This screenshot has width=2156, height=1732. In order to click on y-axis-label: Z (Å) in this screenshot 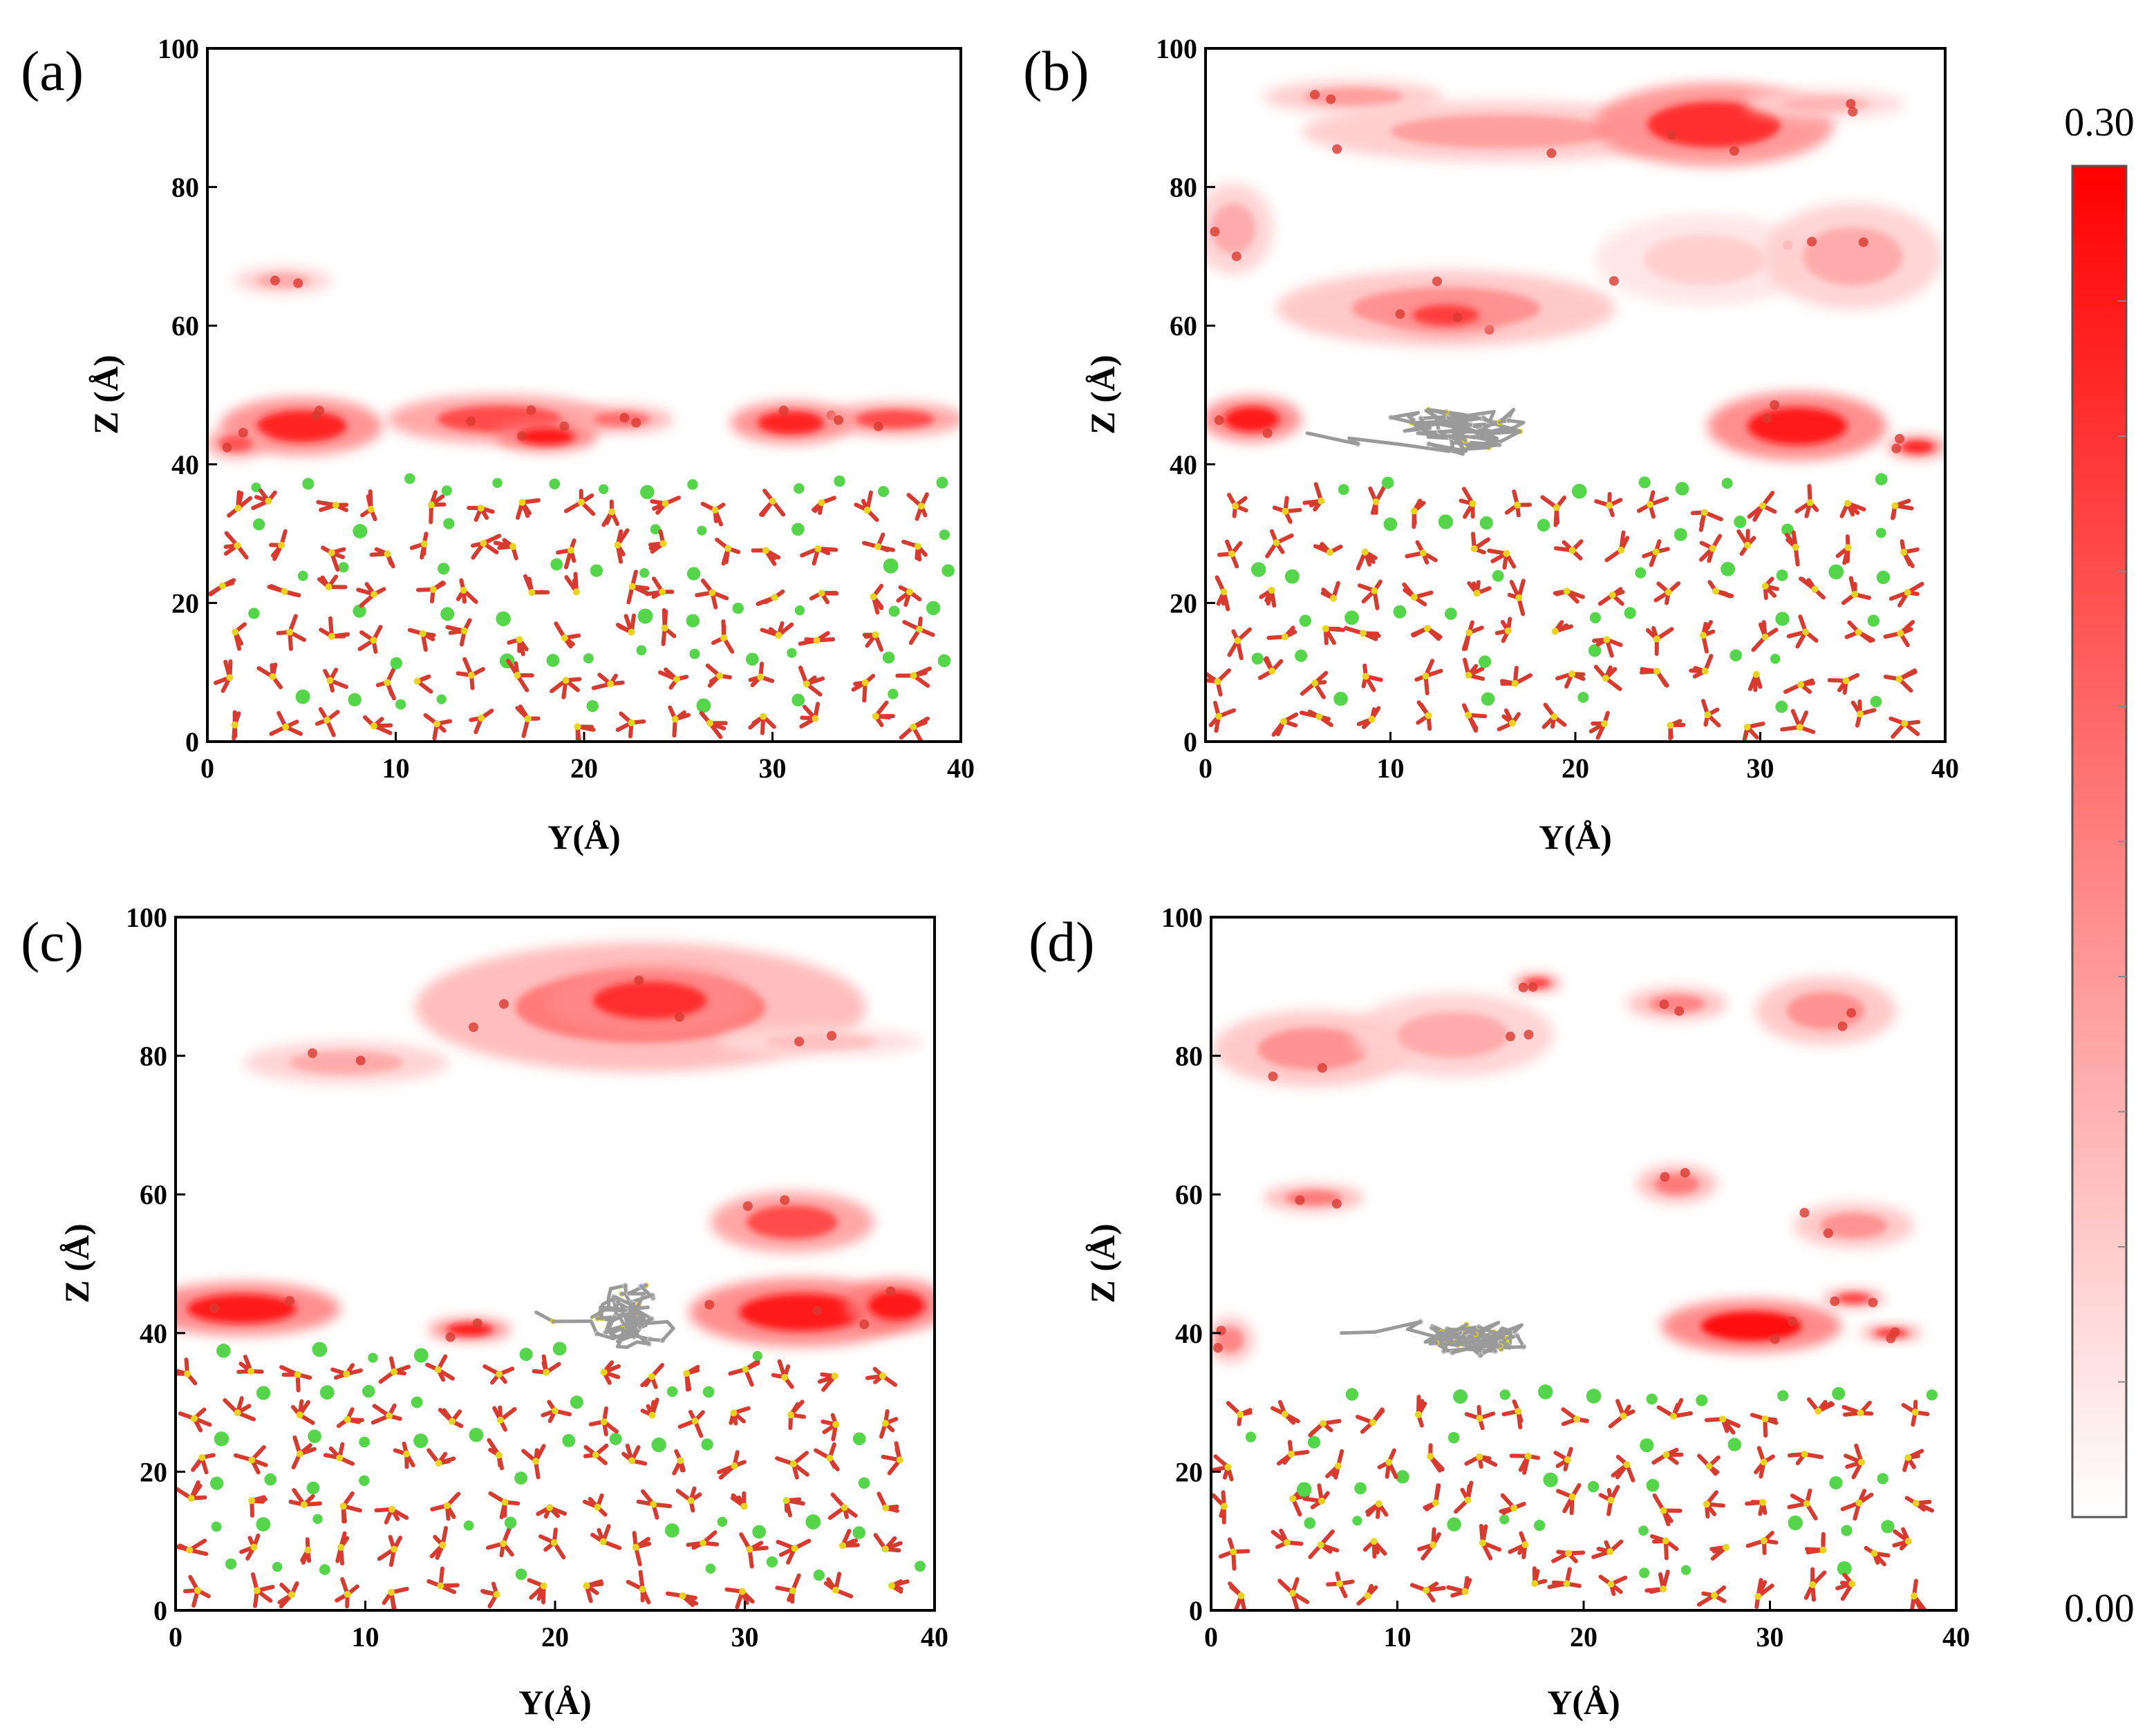, I will do `click(106, 394)`.